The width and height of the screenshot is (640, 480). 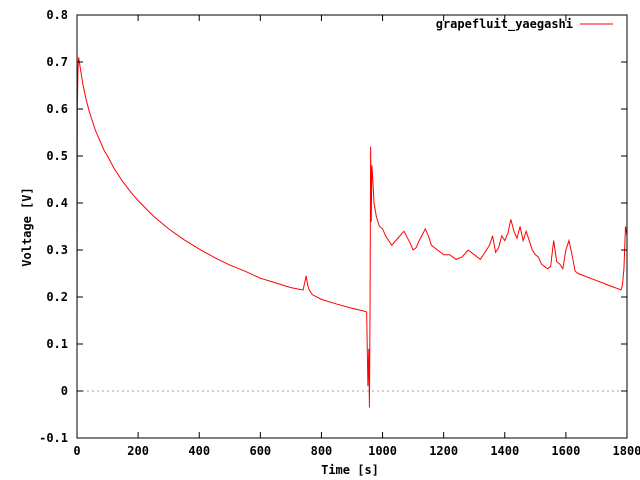 What do you see at coordinates (626, 451) in the screenshot?
I see `x-tick-label: 1800` at bounding box center [626, 451].